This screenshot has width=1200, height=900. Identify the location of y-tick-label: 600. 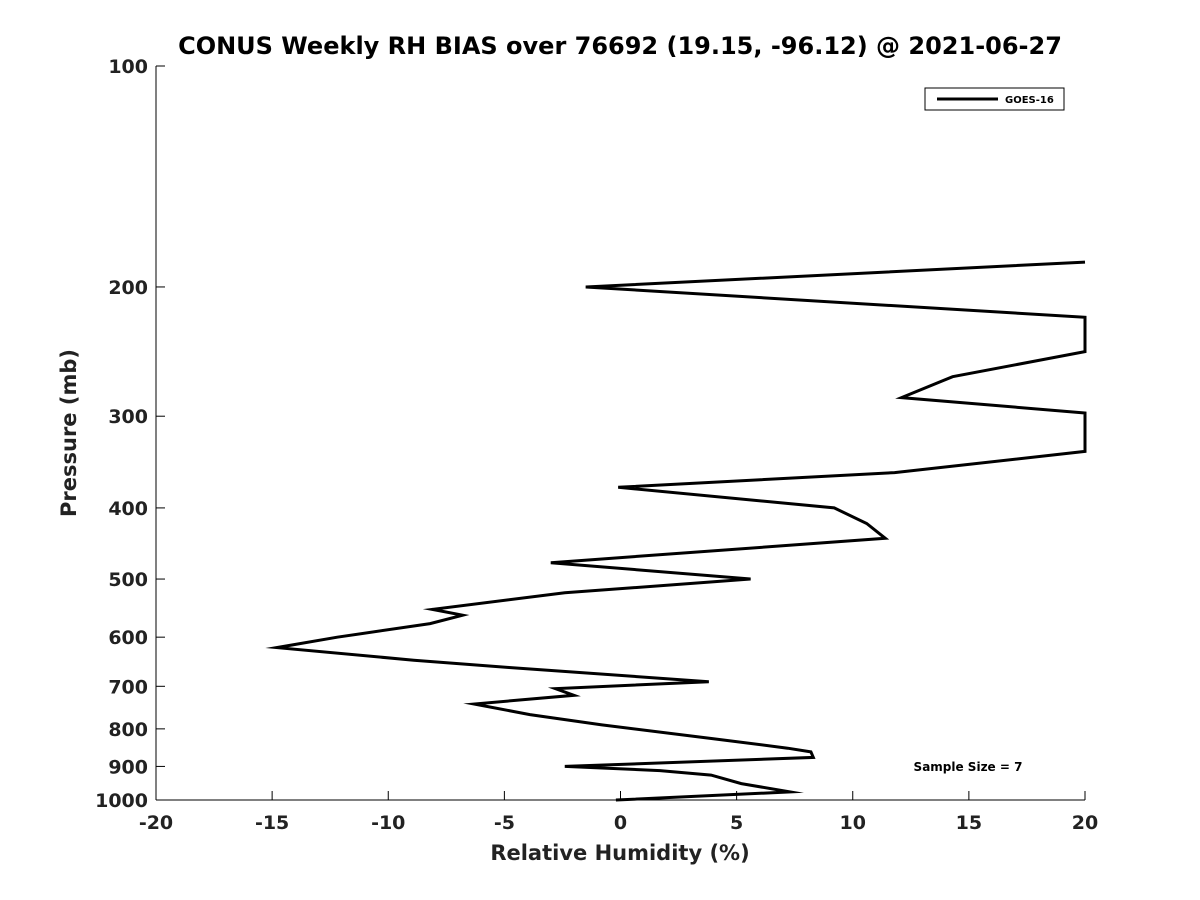
(128, 638).